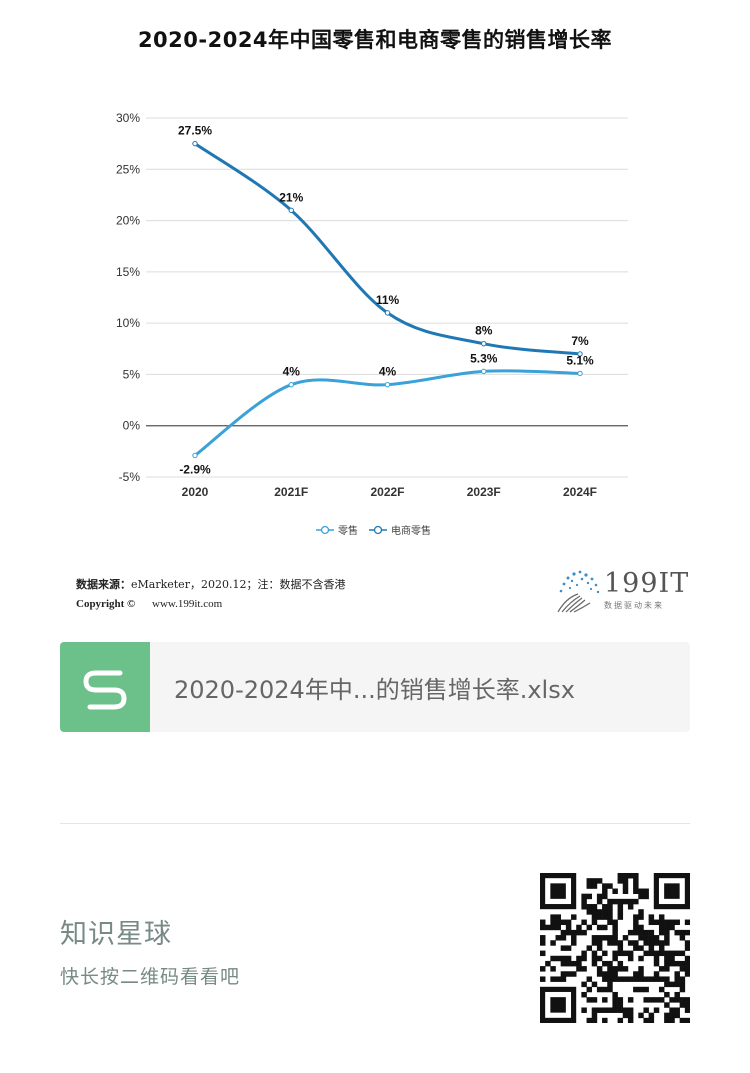  What do you see at coordinates (411, 530) in the screenshot?
I see `legend-label: 电商零售` at bounding box center [411, 530].